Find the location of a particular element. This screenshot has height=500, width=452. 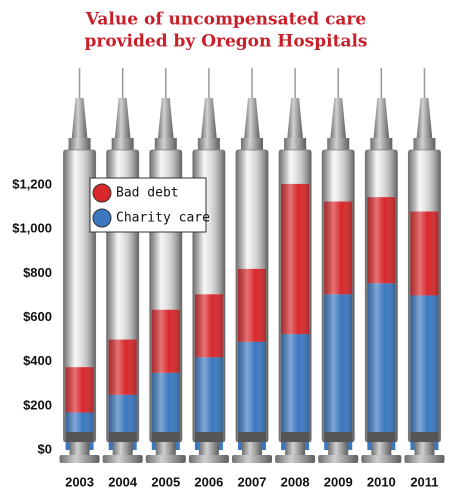

y-tick-label: $200 is located at coordinates (37, 404).